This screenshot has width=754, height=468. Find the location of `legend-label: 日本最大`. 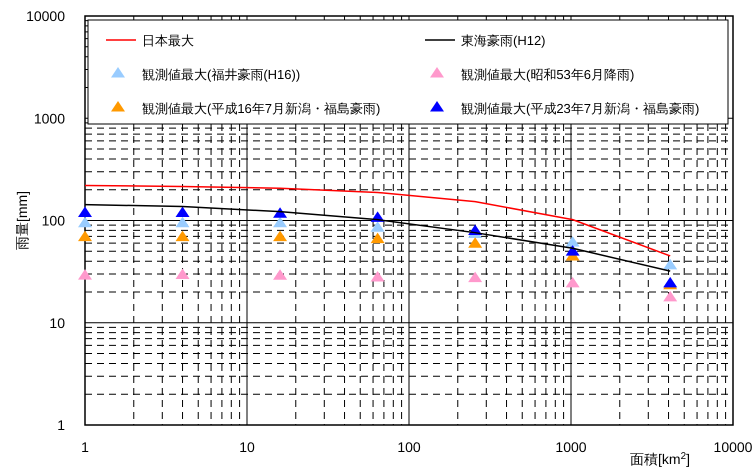

legend-label: 日本最大 is located at coordinates (168, 40).